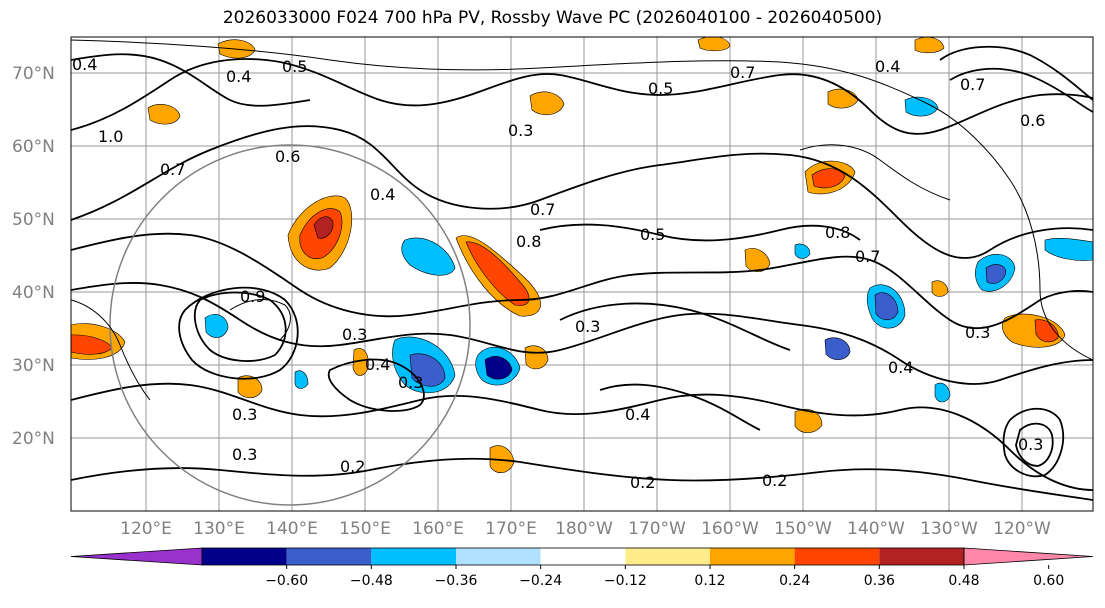  I want to click on negative-anomaly-p, so click(837, 349).